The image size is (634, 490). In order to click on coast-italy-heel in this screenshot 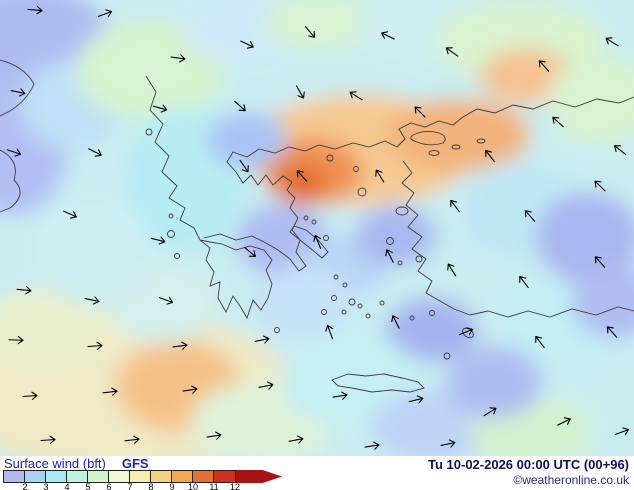, I will do `click(17, 88)`.